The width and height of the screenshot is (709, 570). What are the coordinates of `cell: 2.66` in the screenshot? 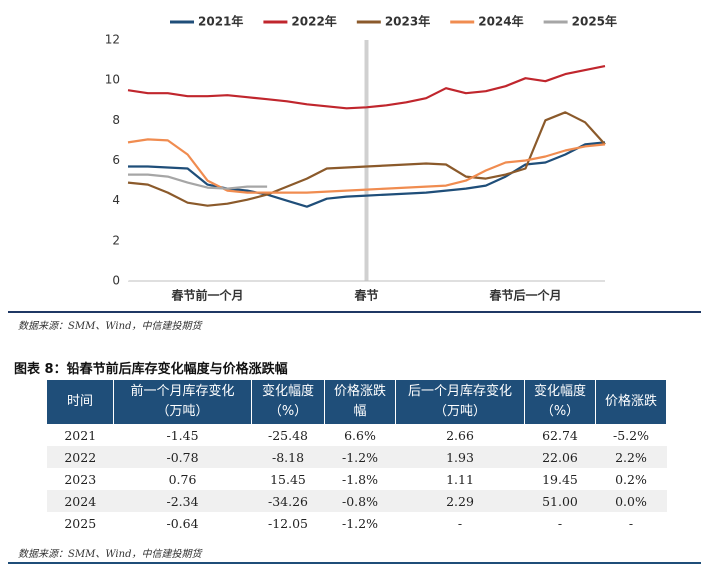 It's located at (460, 435).